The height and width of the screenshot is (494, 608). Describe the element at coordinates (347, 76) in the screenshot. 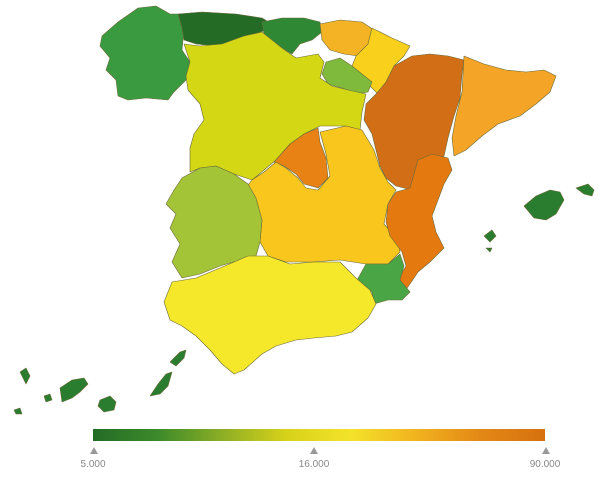

I see `region-la-rioja` at that location.